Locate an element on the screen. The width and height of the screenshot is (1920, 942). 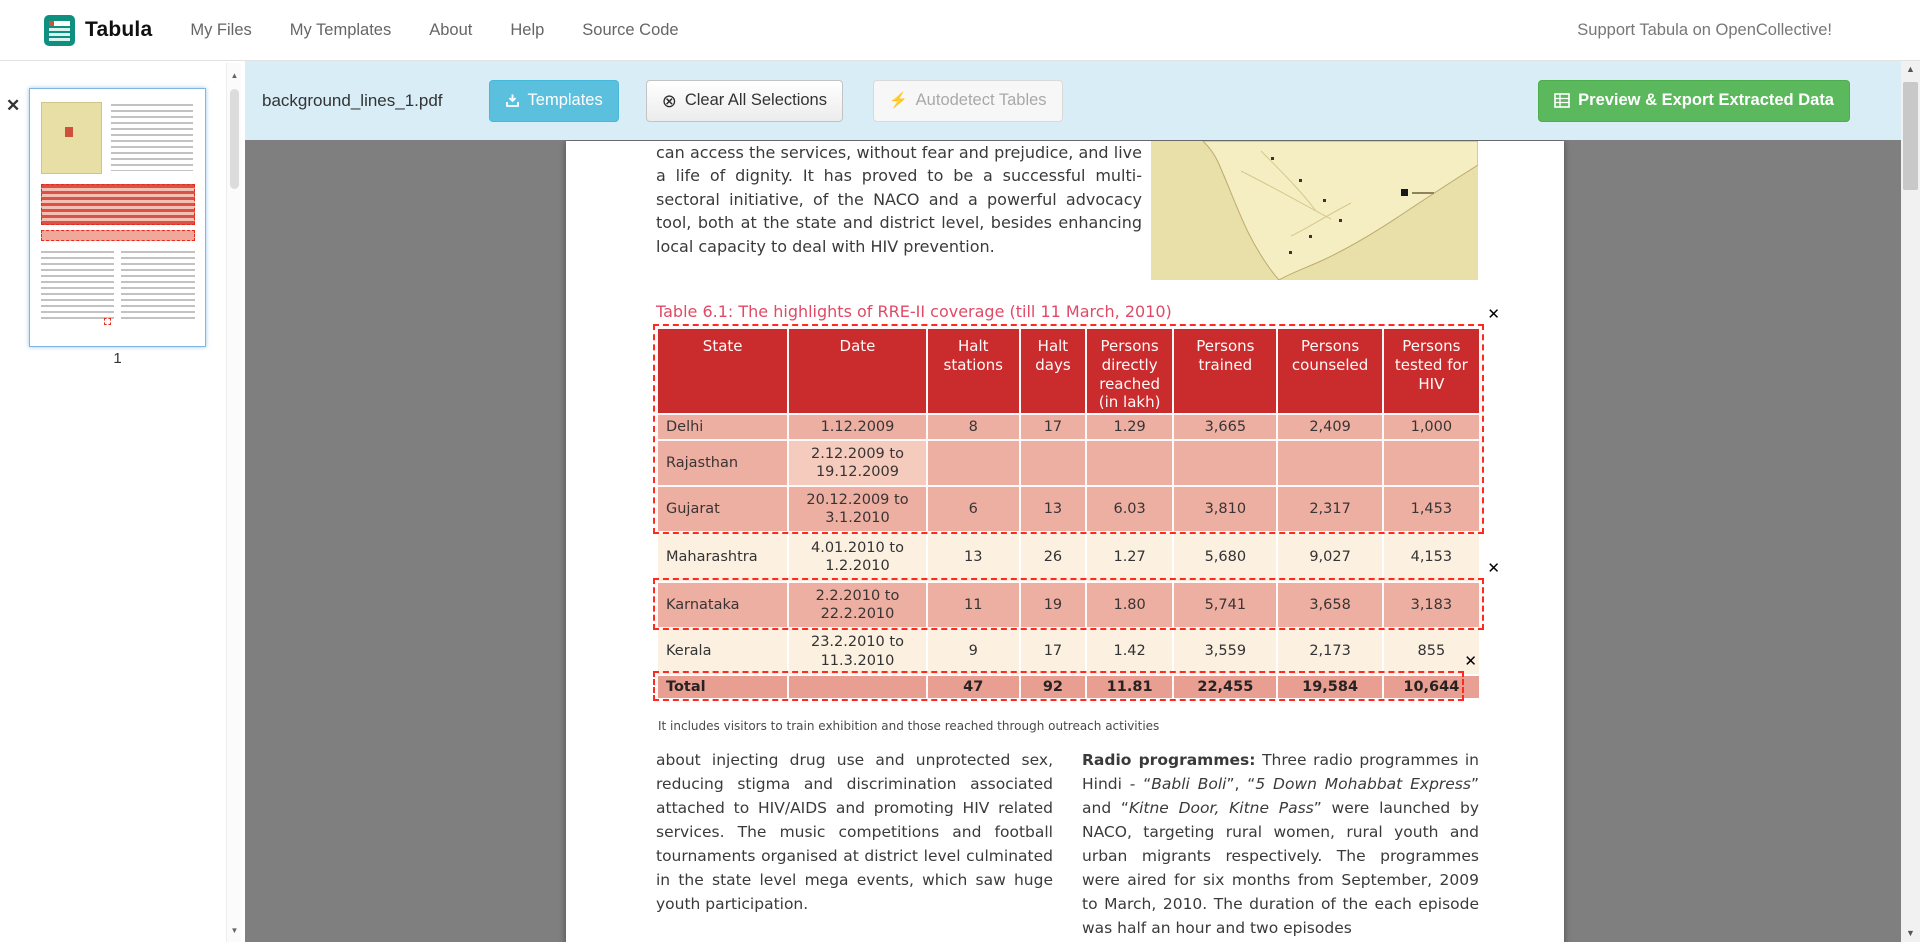
page-number-label: 1 is located at coordinates (117, 358).